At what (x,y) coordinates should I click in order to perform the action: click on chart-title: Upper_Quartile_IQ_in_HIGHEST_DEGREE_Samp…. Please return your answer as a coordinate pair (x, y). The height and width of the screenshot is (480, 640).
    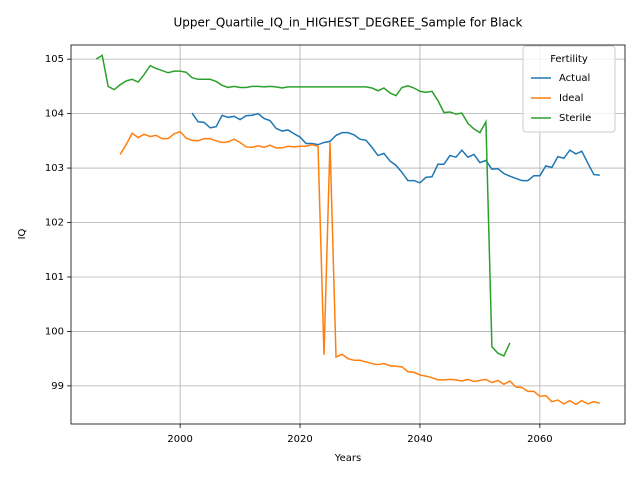
    Looking at the image, I should click on (348, 23).